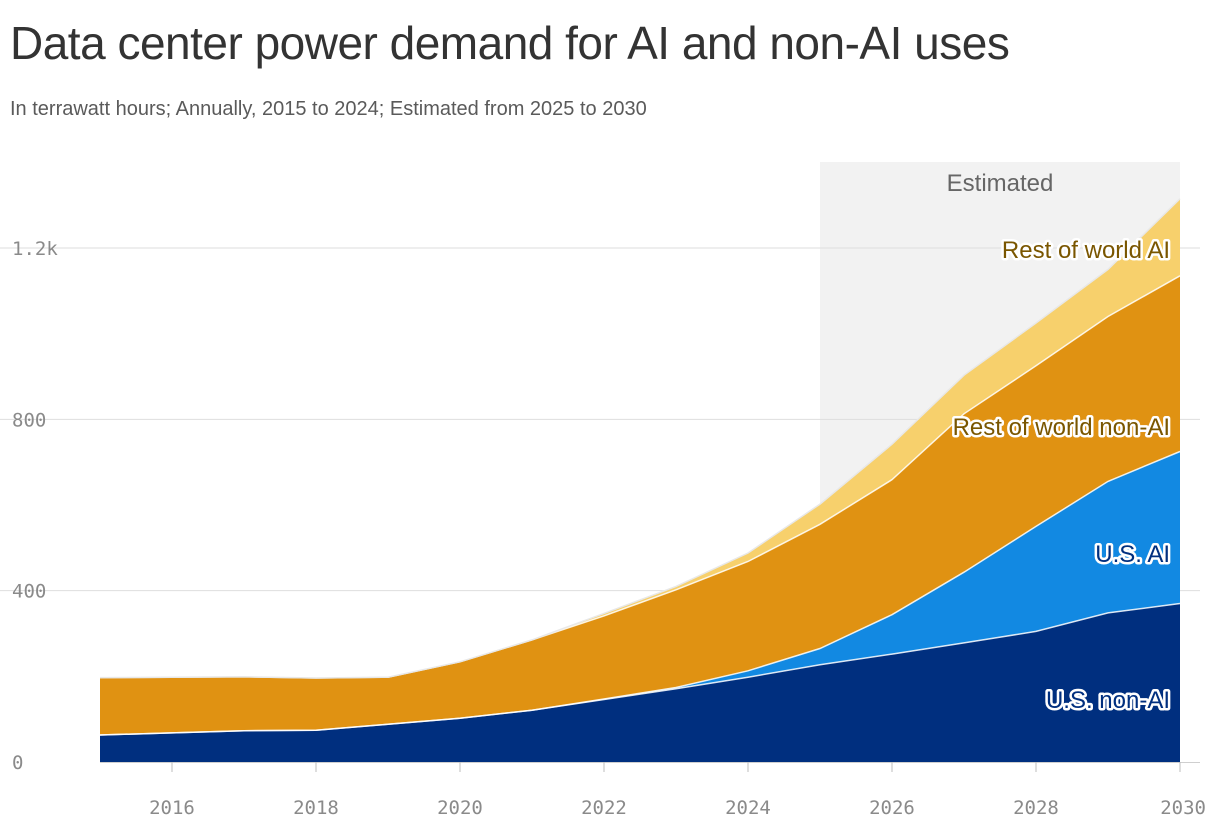 Image resolution: width=1220 pixels, height=830 pixels. Describe the element at coordinates (1132, 554) in the screenshot. I see `series-label-u-s-ai: U.S. AI` at that location.